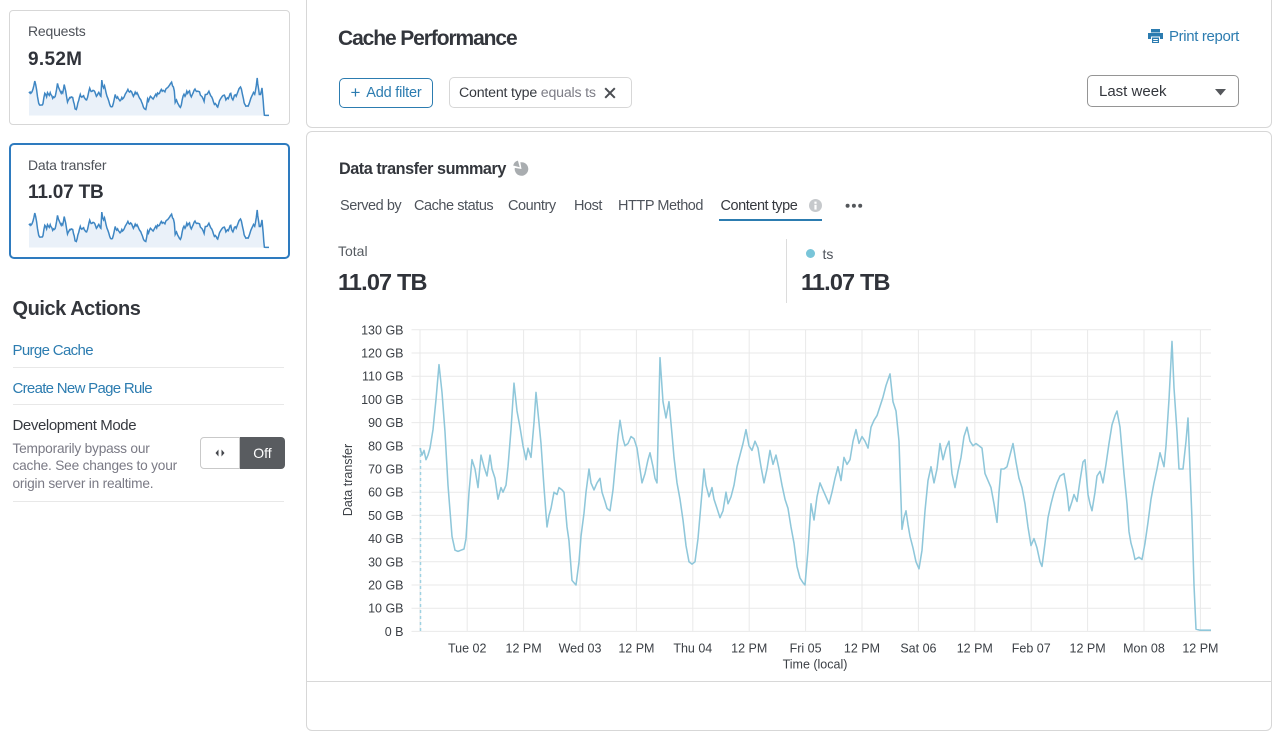  I want to click on svg-text: Wed 03, so click(580, 649).